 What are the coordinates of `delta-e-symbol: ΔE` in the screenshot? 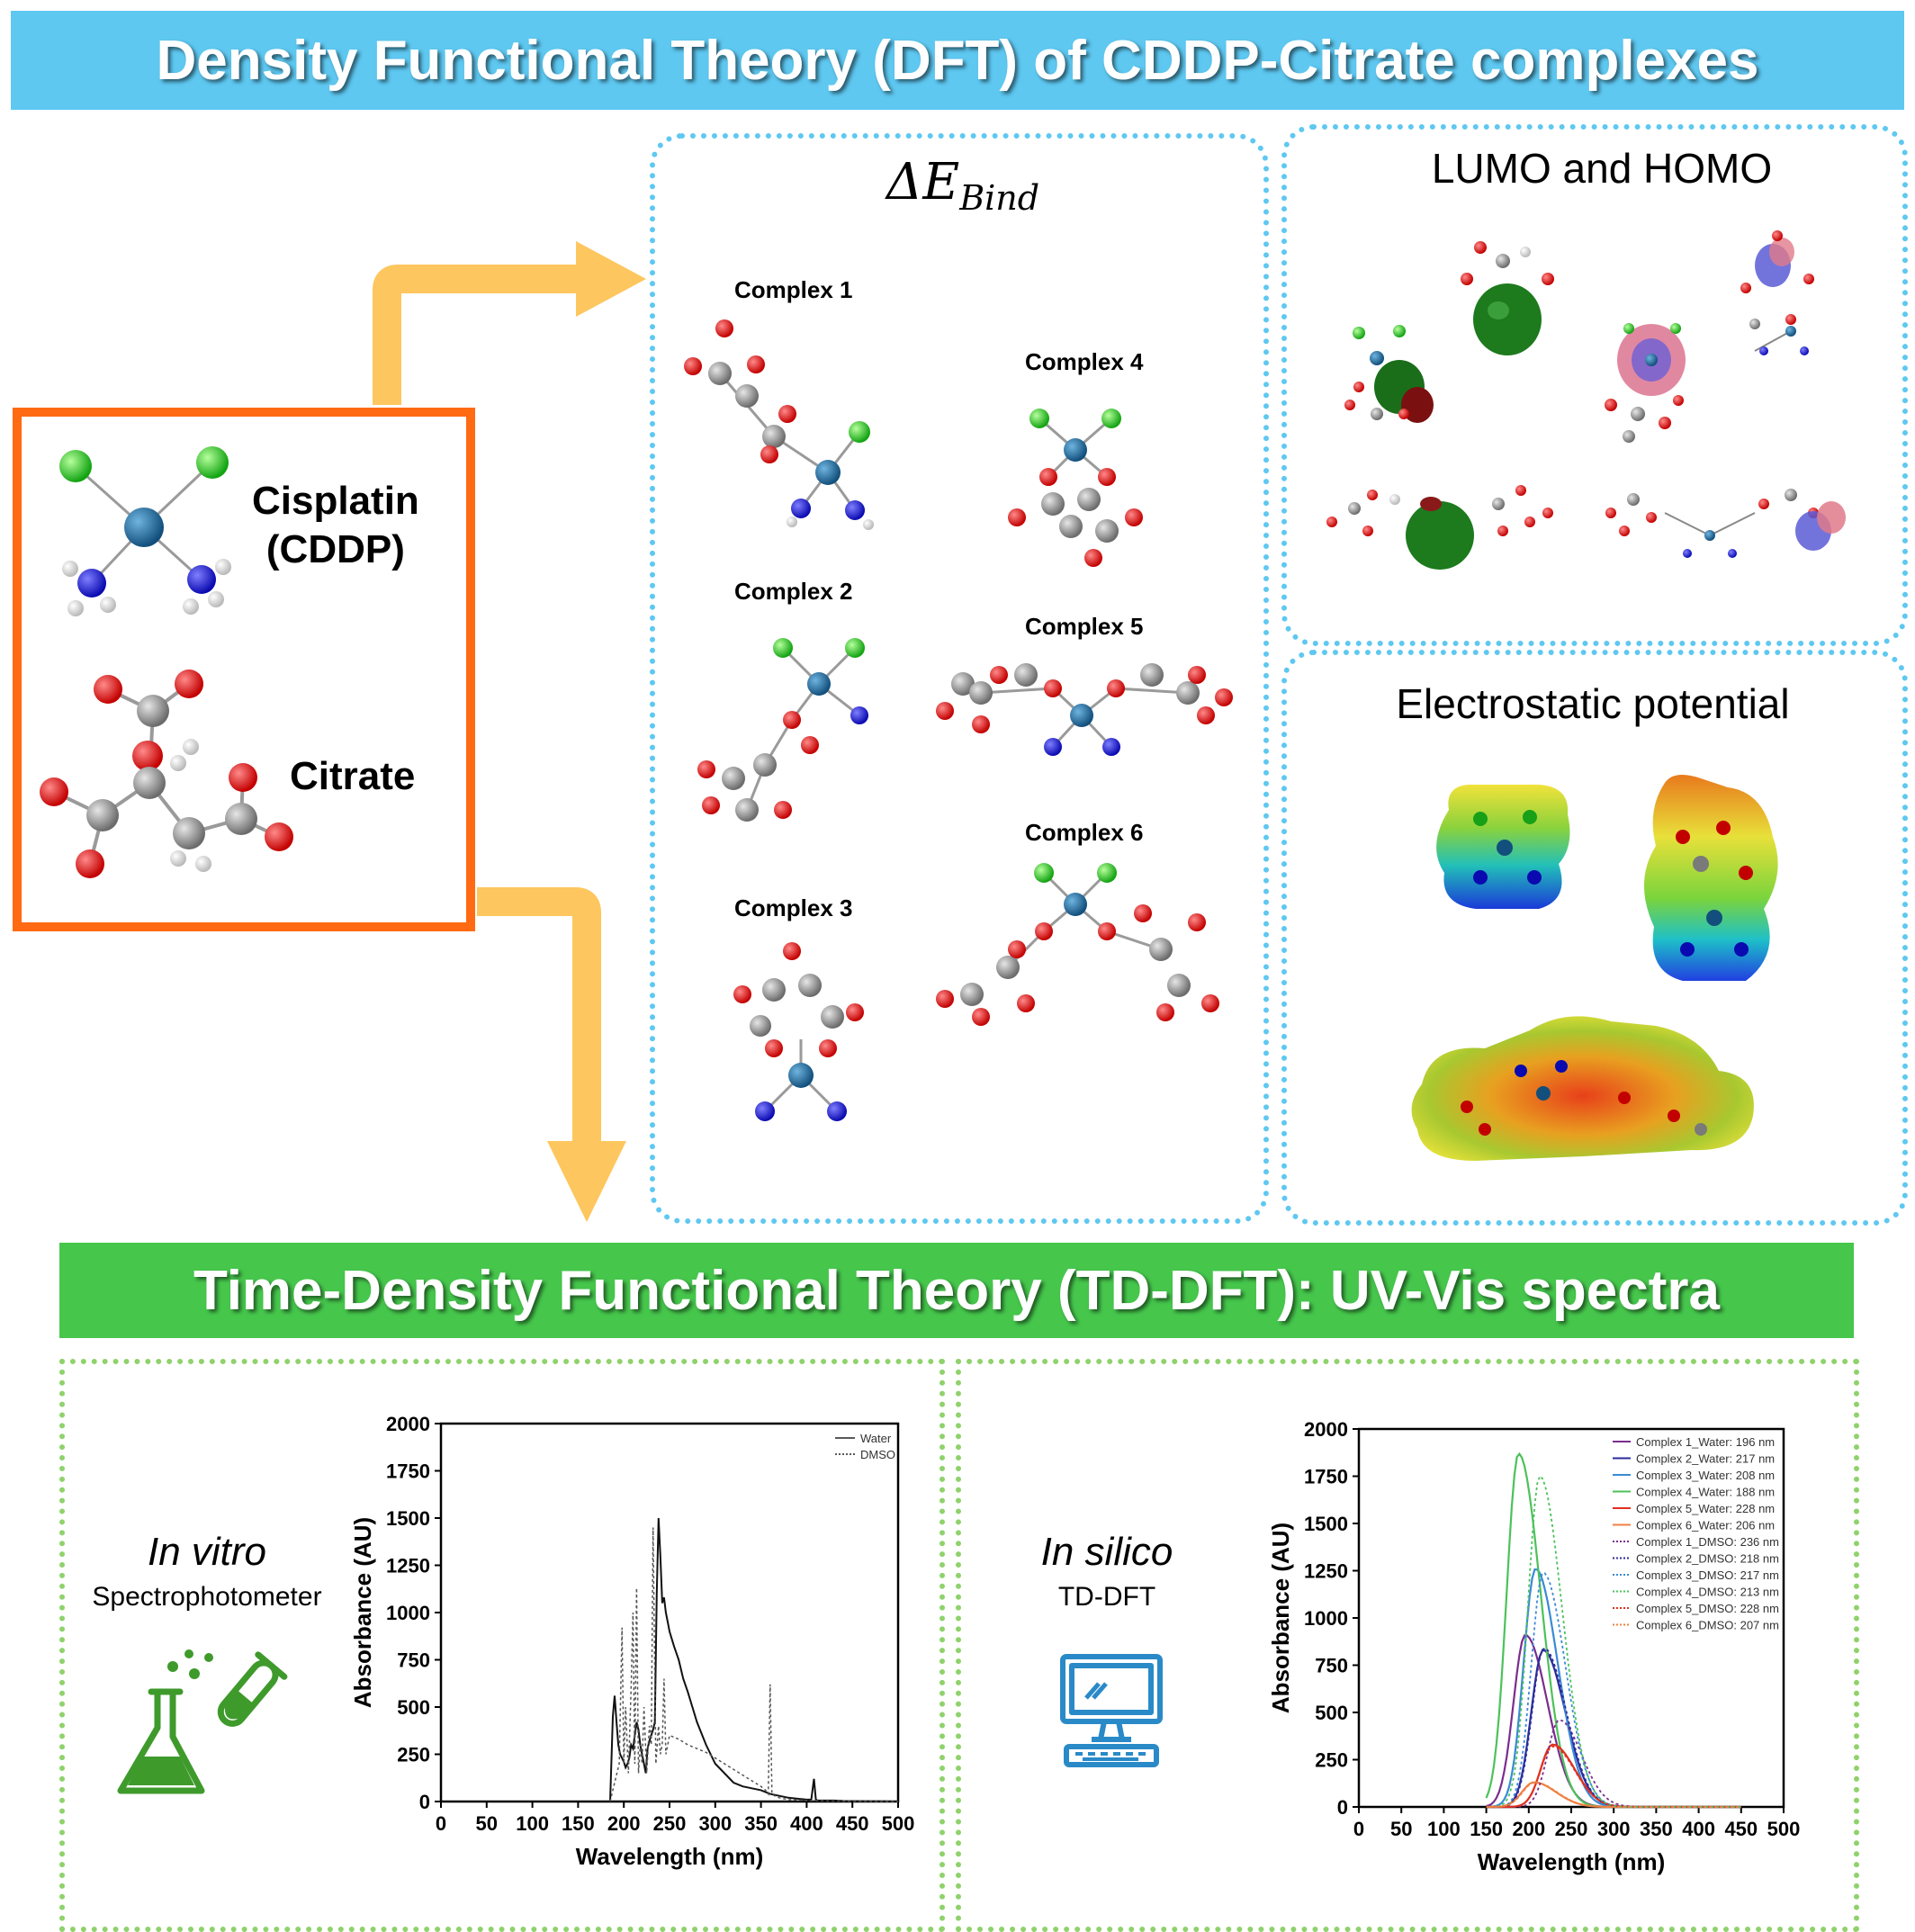 It's located at (923, 182).